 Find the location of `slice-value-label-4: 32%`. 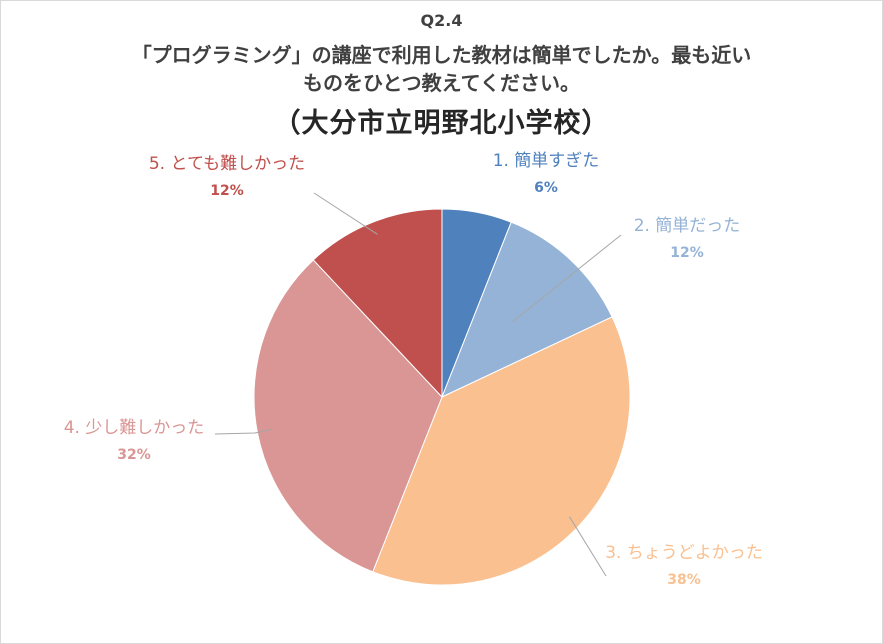

slice-value-label-4: 32% is located at coordinates (134, 455).